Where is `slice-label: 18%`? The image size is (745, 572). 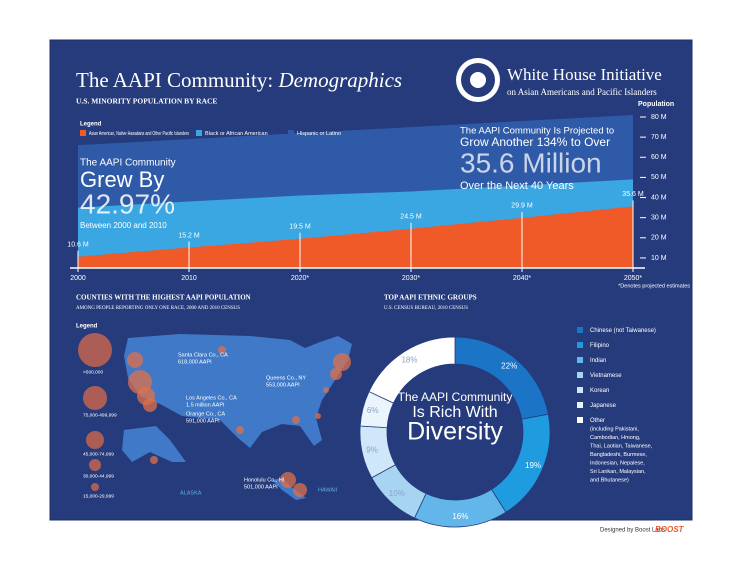 slice-label: 18% is located at coordinates (409, 359).